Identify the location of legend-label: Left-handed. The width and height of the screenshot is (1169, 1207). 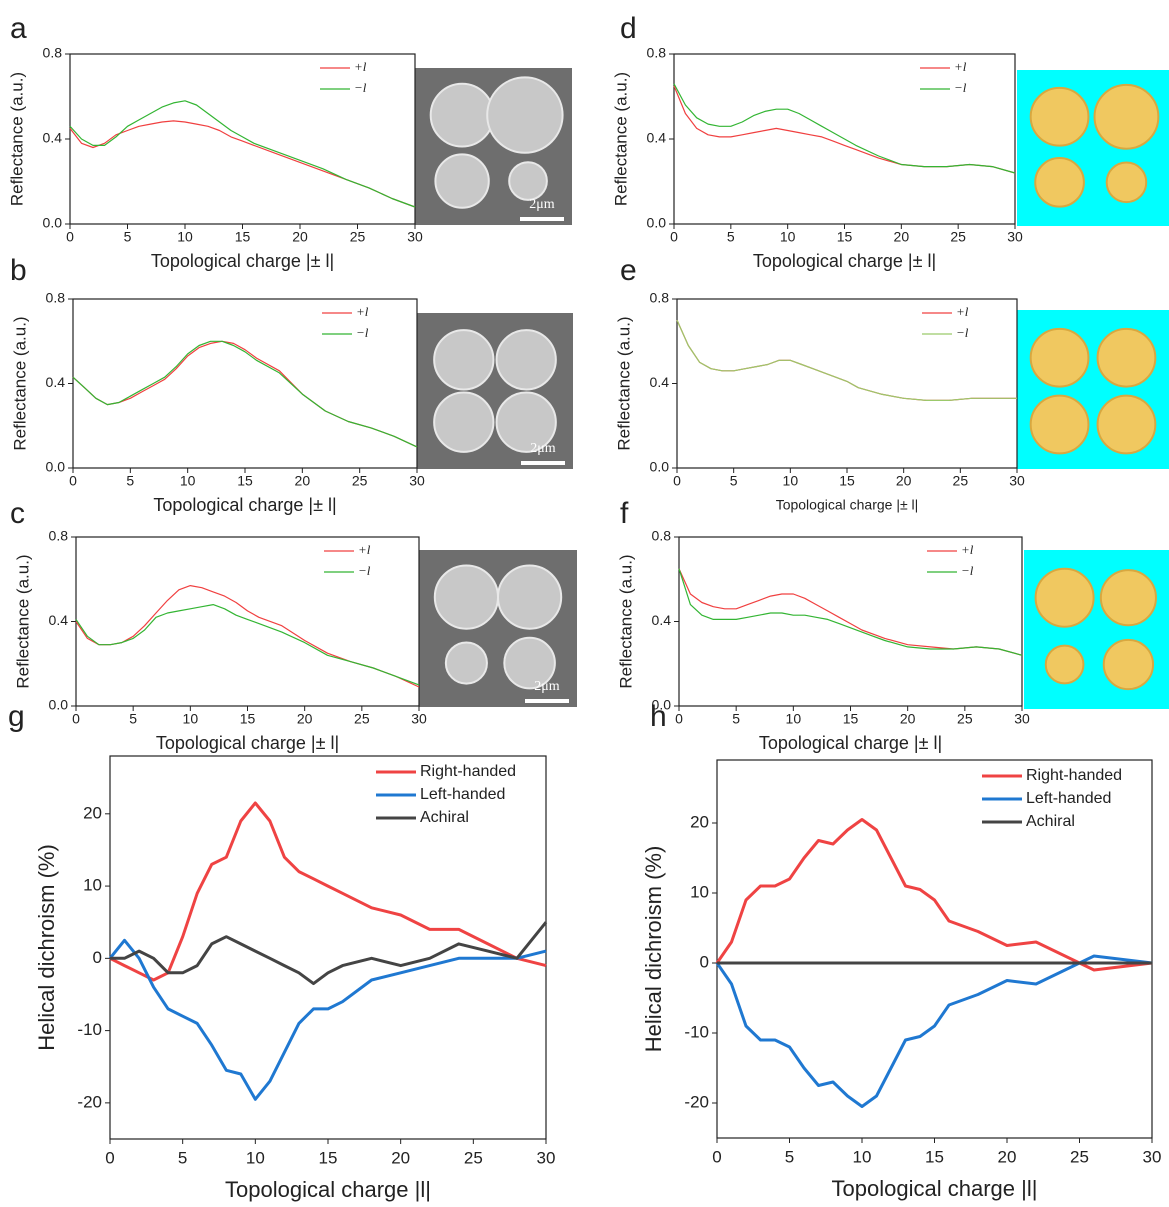
(1068, 798).